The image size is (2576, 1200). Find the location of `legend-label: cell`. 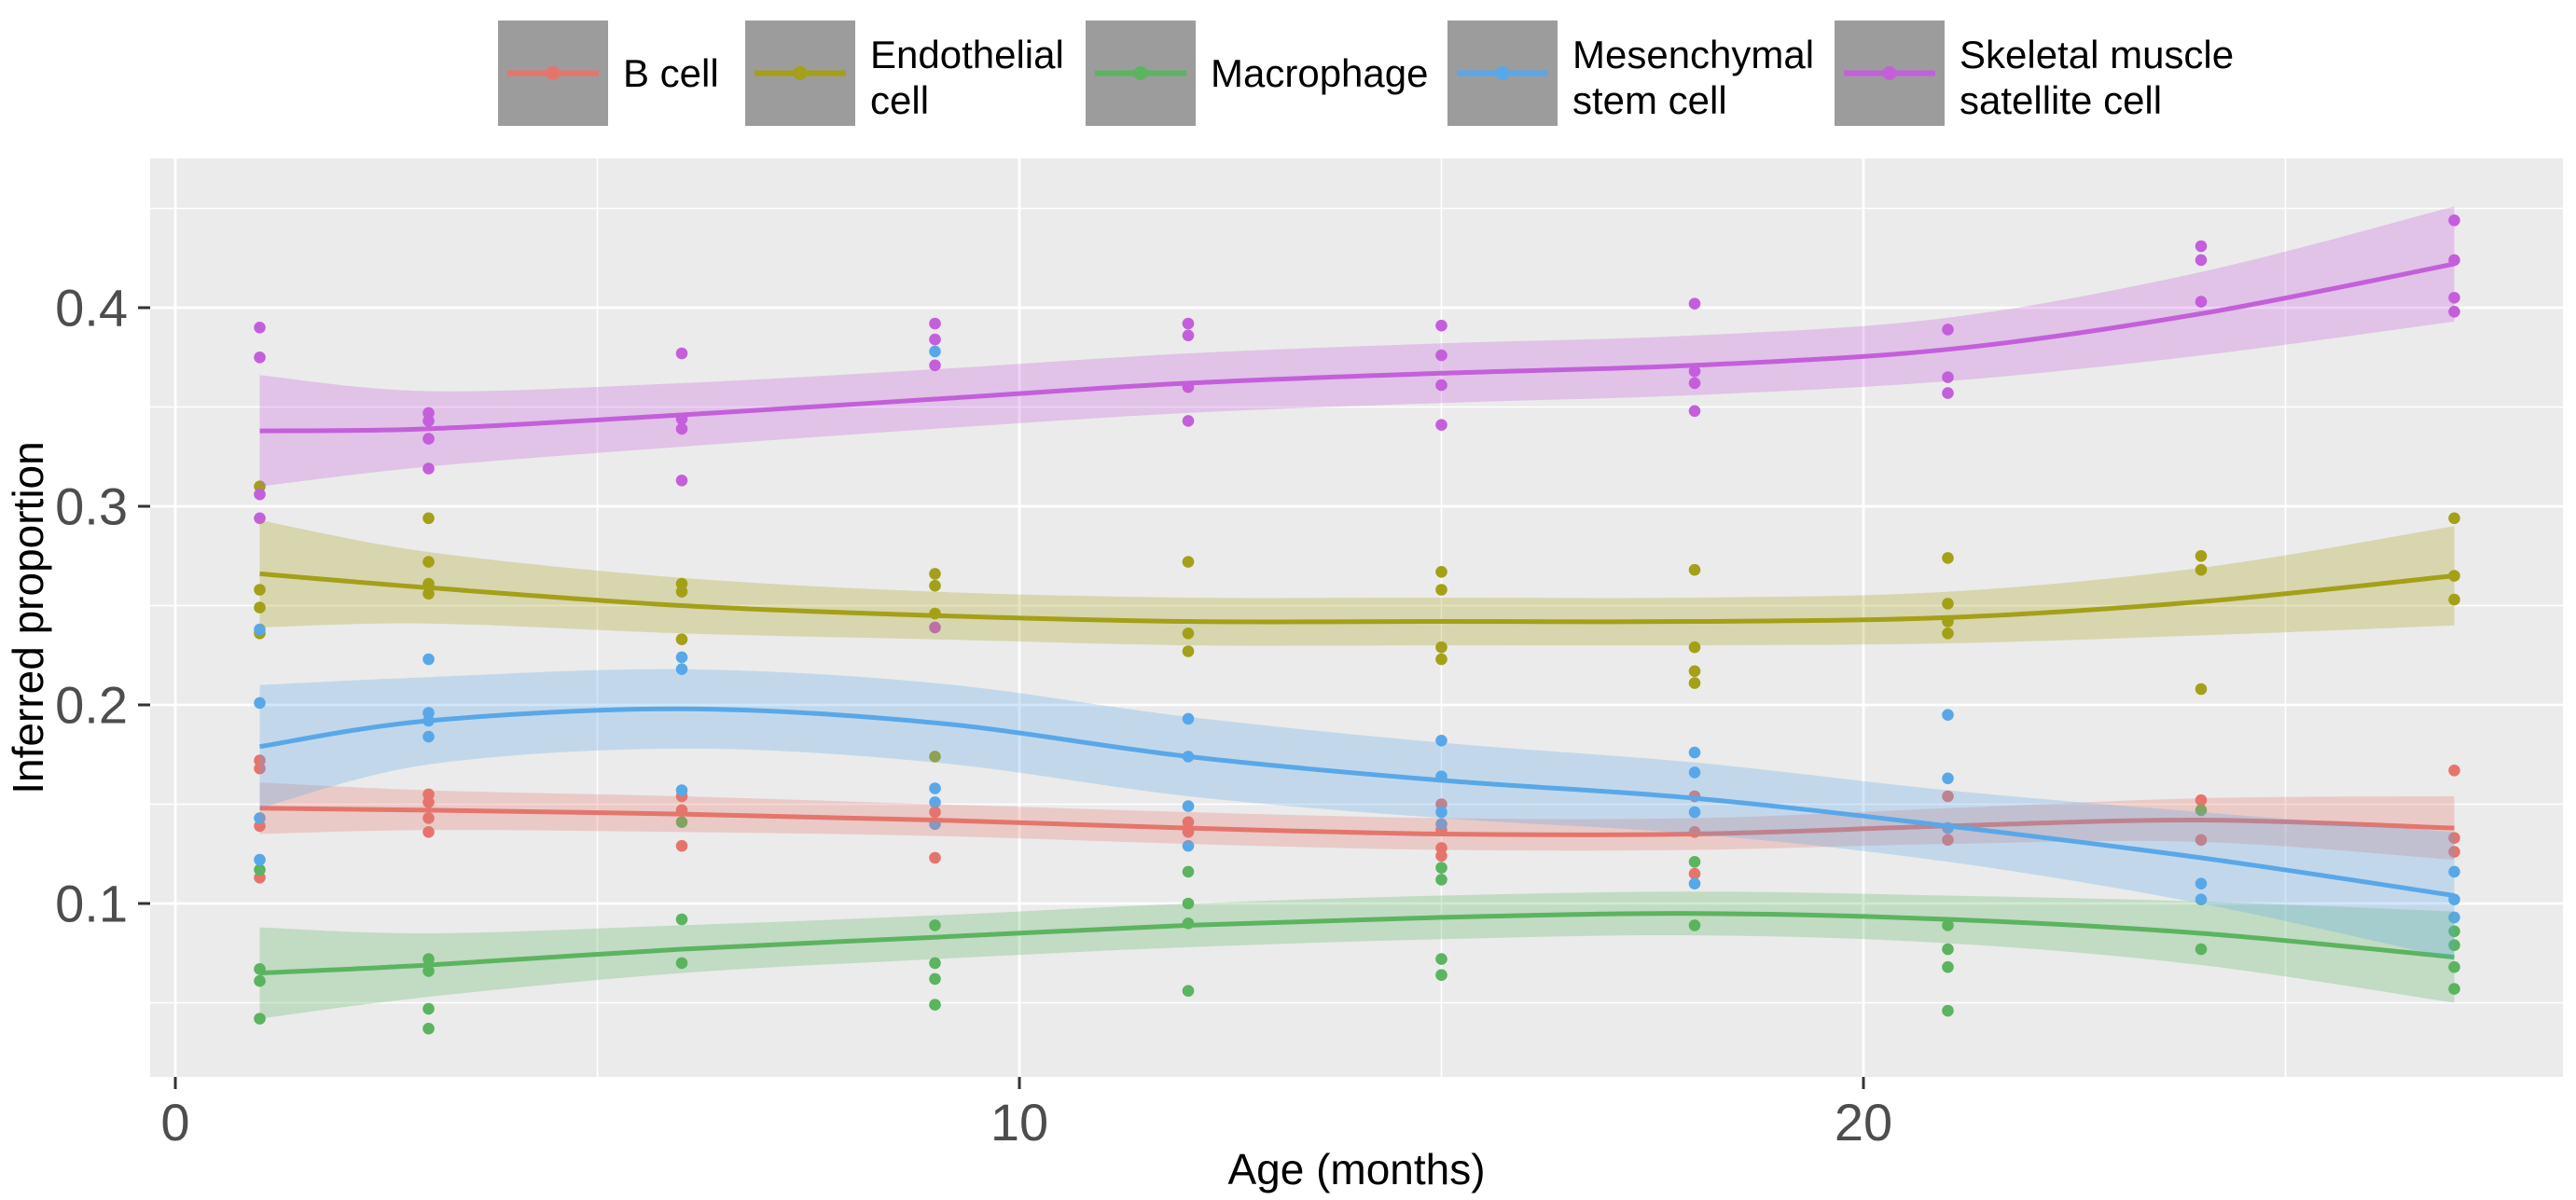

legend-label: cell is located at coordinates (899, 100).